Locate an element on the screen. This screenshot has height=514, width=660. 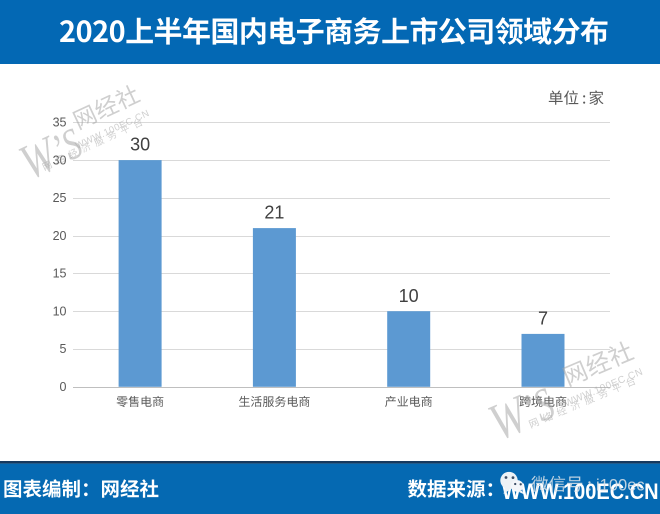
svg-text: 20 is located at coordinates (60, 236).